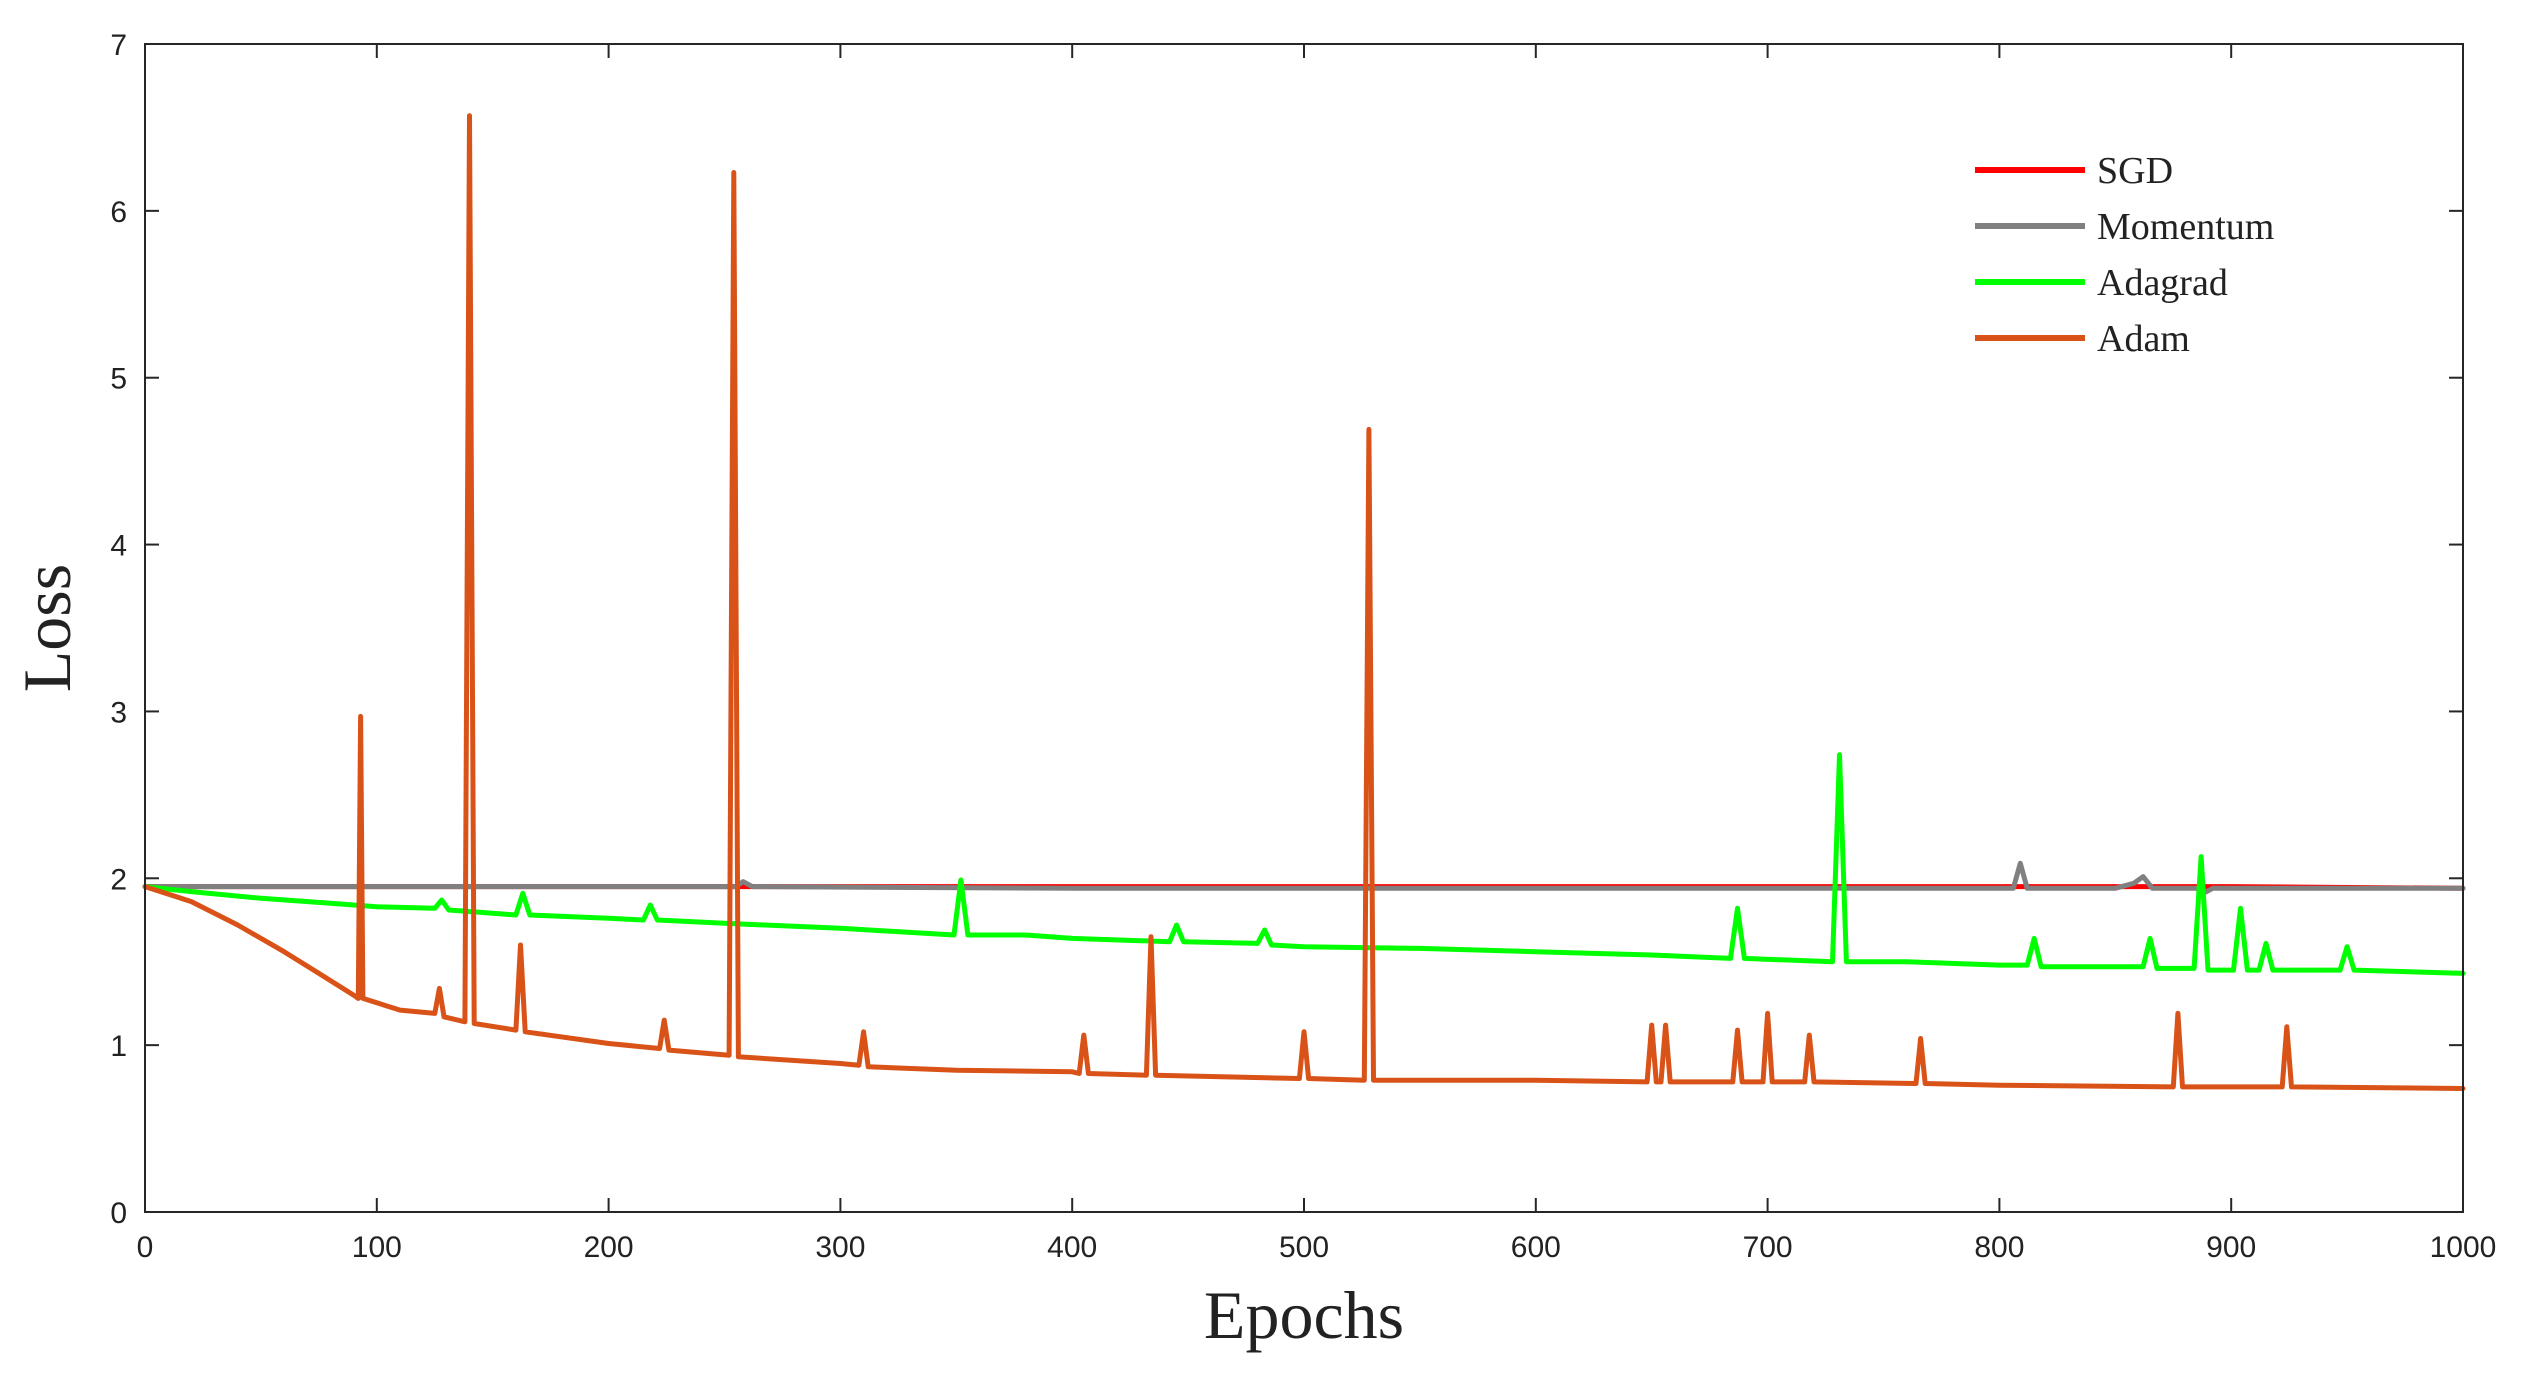 The image size is (2521, 1381). What do you see at coordinates (1768, 1247) in the screenshot?
I see `x-tick-label: 700` at bounding box center [1768, 1247].